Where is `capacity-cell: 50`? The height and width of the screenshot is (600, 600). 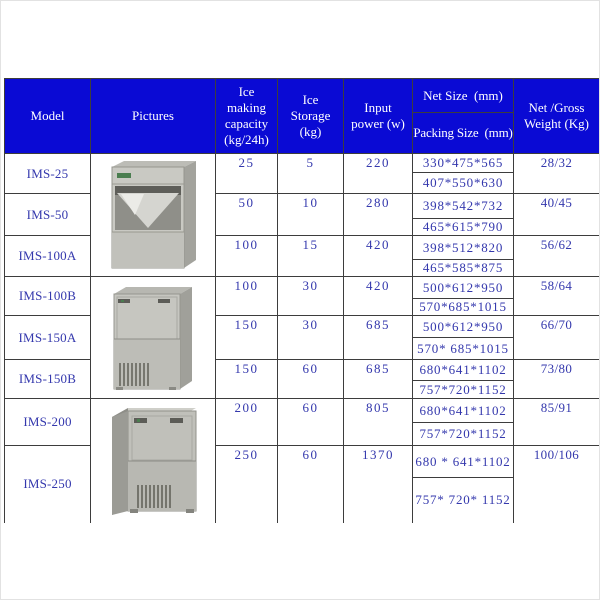
capacity-cell: 50 is located at coordinates (246, 214).